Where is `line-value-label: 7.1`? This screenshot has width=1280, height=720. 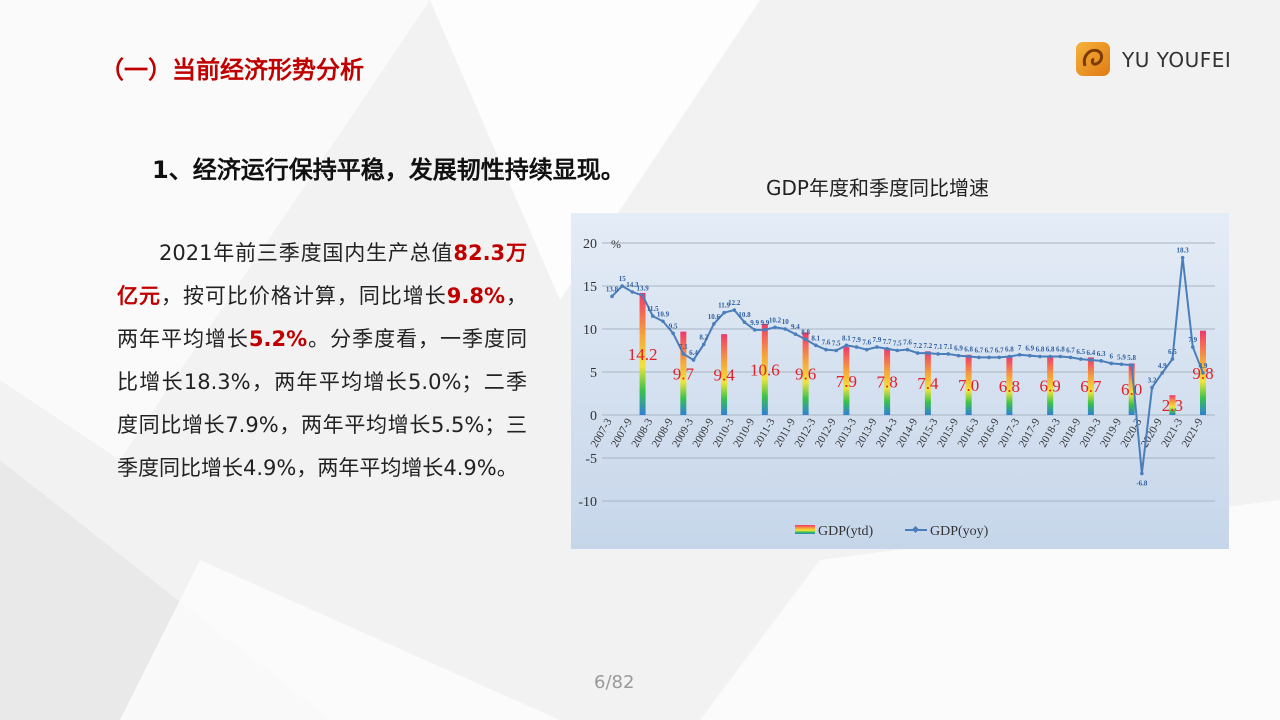 line-value-label: 7.1 is located at coordinates (938, 347).